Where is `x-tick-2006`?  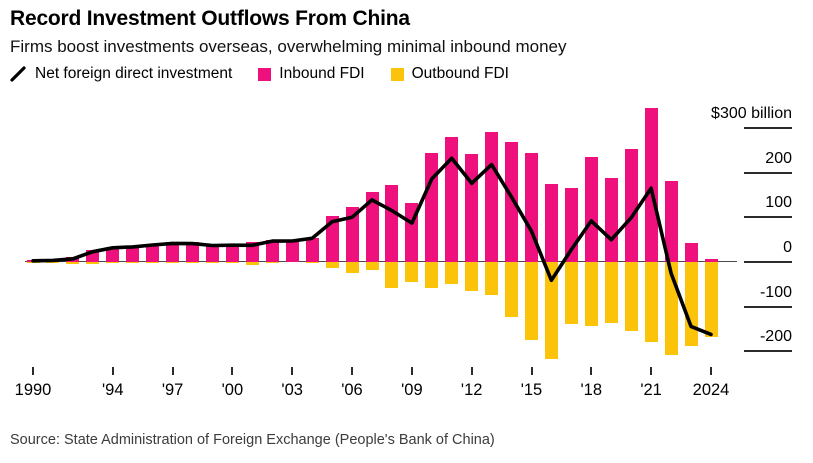 x-tick-2006 is located at coordinates (352, 371).